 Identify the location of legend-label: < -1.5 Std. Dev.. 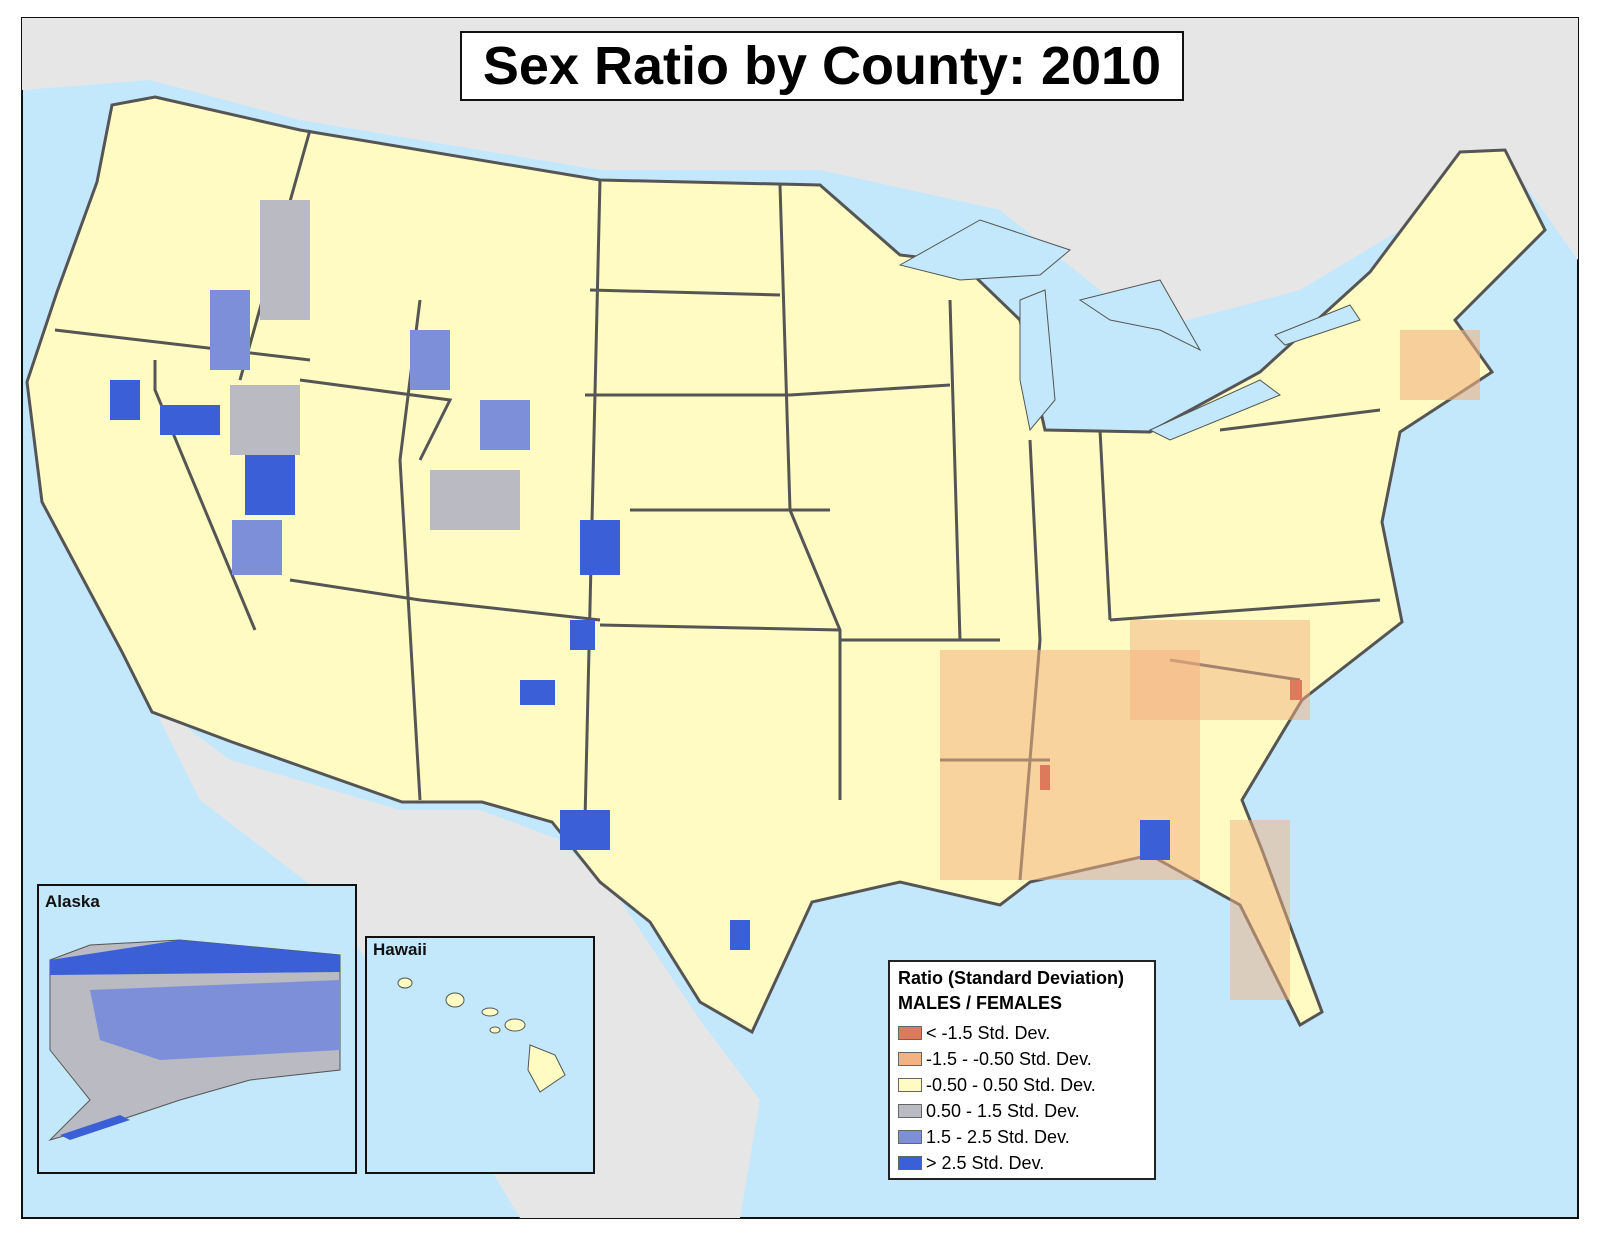
(988, 1032).